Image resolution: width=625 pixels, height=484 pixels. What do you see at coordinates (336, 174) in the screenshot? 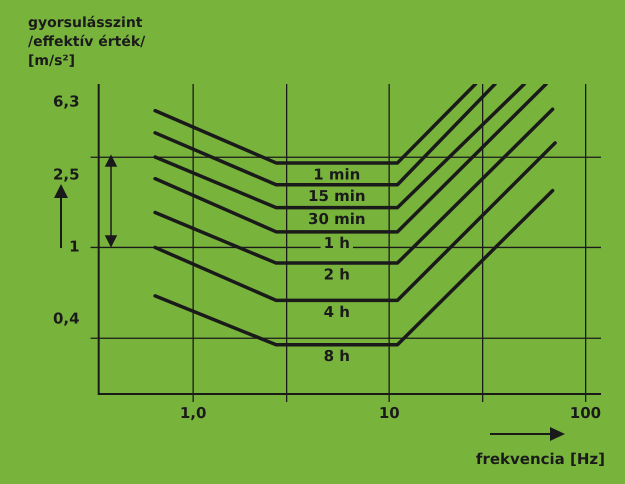
I see `series-label: 1 min` at bounding box center [336, 174].